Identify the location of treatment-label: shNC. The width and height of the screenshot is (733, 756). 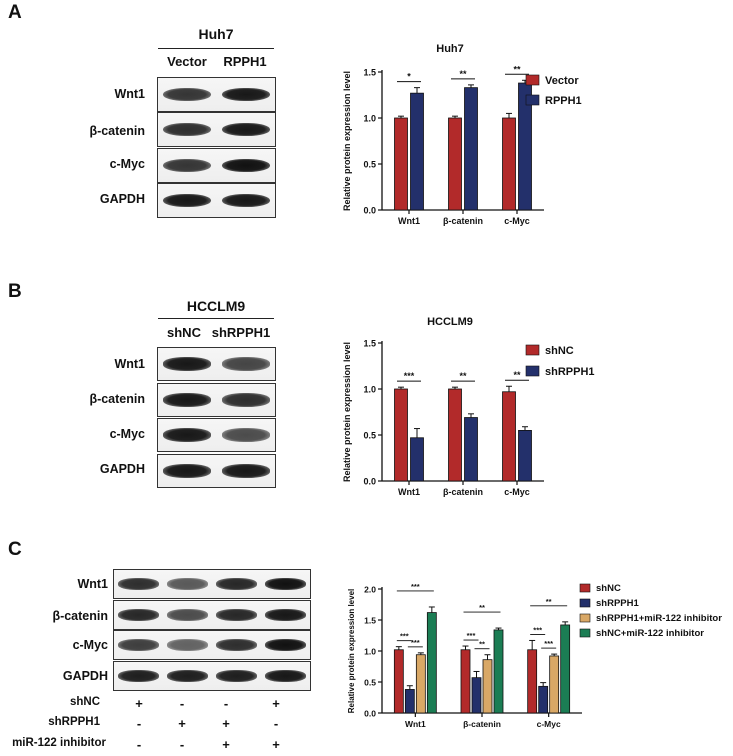
(84, 702).